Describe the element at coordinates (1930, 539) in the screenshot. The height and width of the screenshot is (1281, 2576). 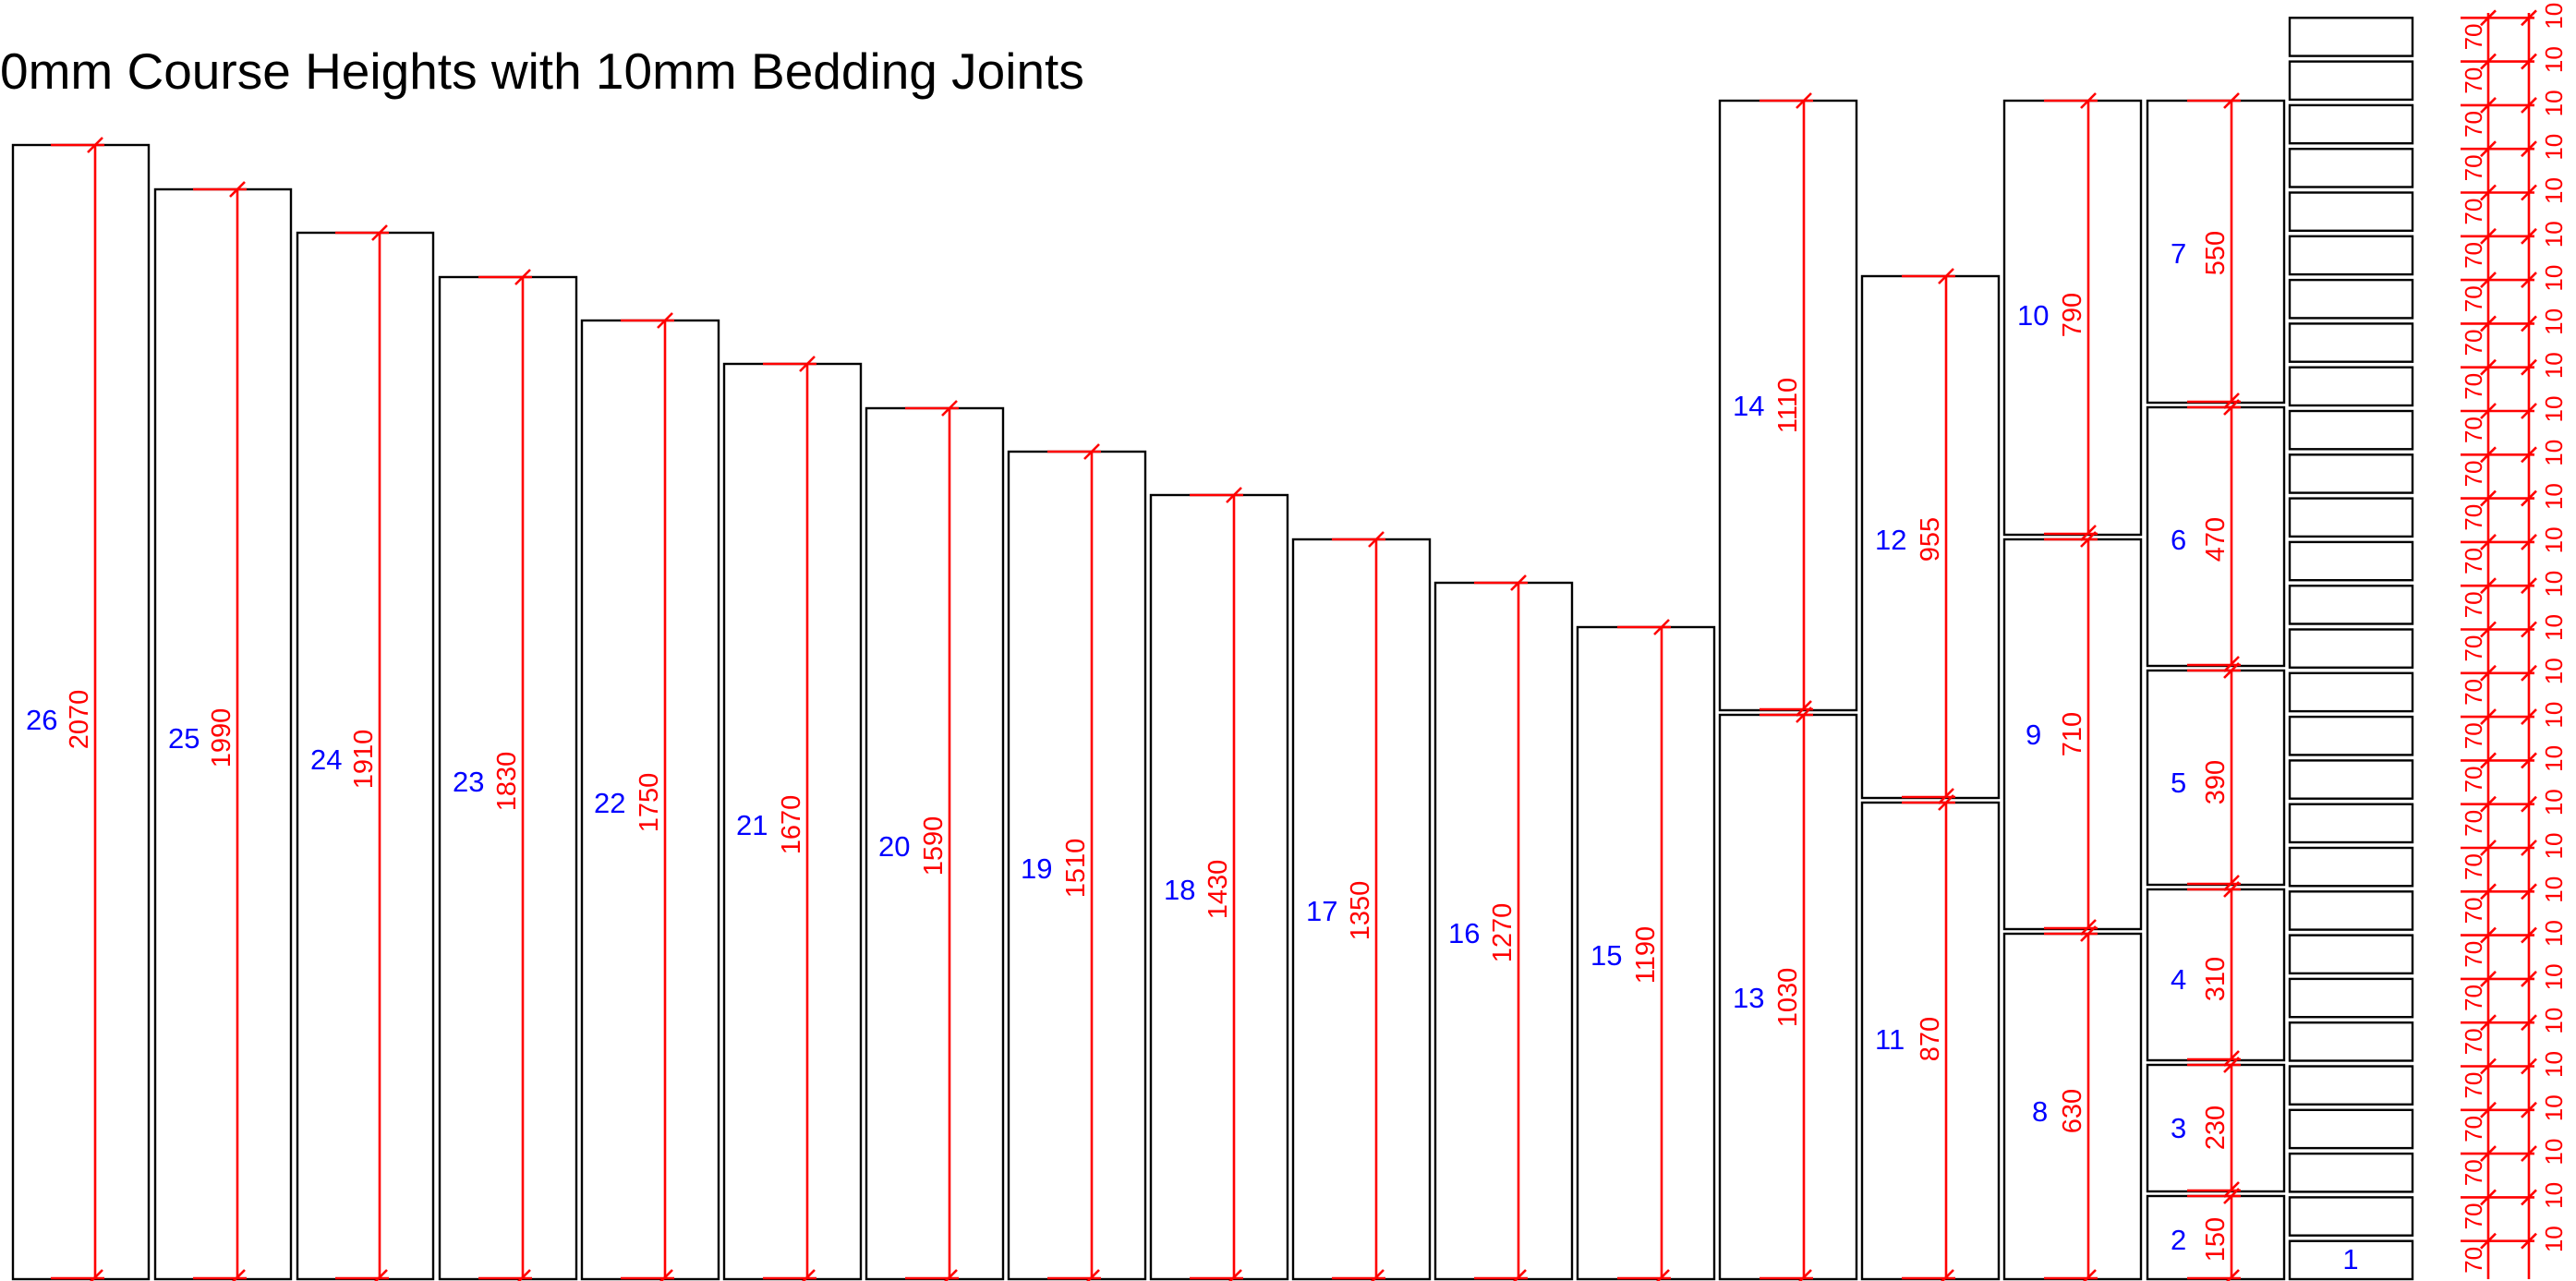
I see `height-label-12: 955` at that location.